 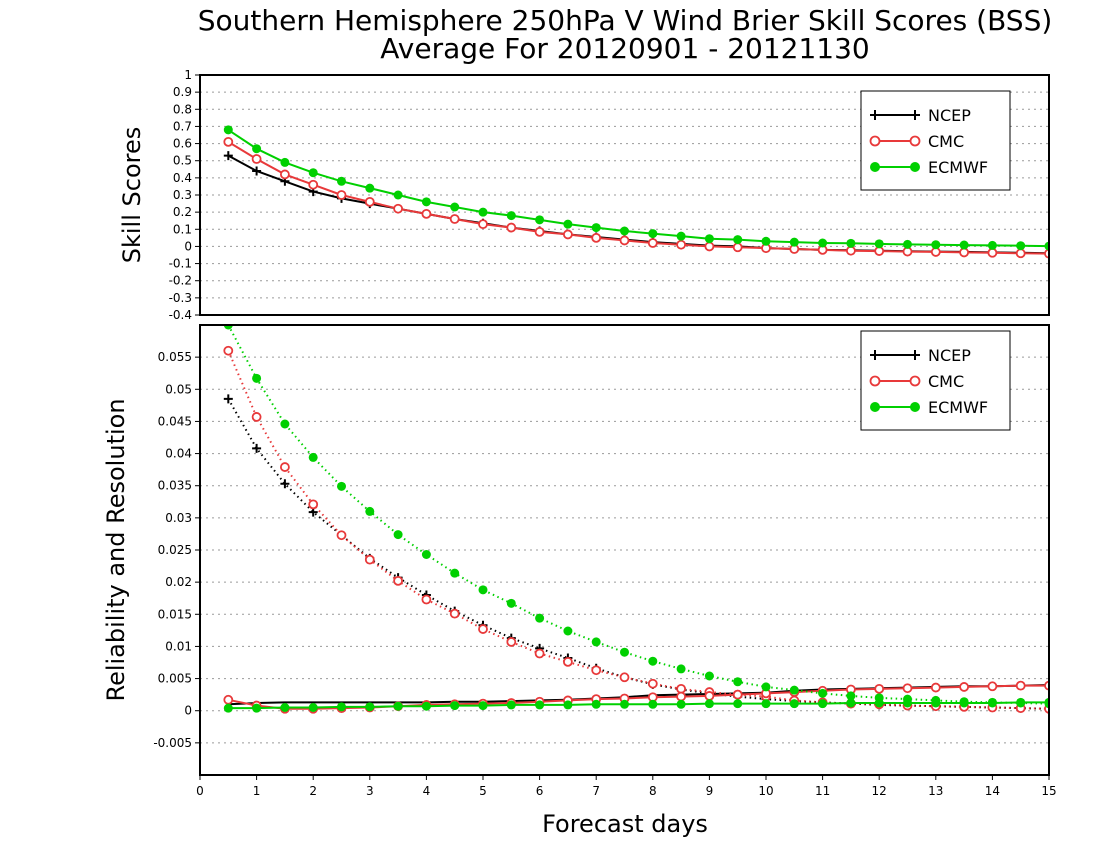 What do you see at coordinates (188, 711) in the screenshot?
I see `y-tick-label: 0` at bounding box center [188, 711].